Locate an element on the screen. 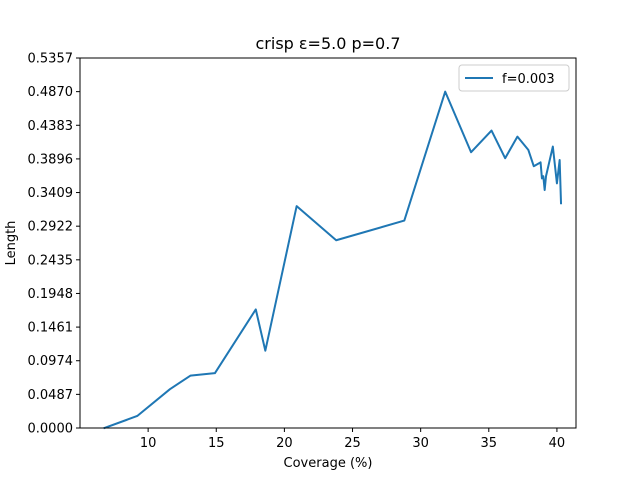  y-tick-label: 0.3896 is located at coordinates (51, 159).